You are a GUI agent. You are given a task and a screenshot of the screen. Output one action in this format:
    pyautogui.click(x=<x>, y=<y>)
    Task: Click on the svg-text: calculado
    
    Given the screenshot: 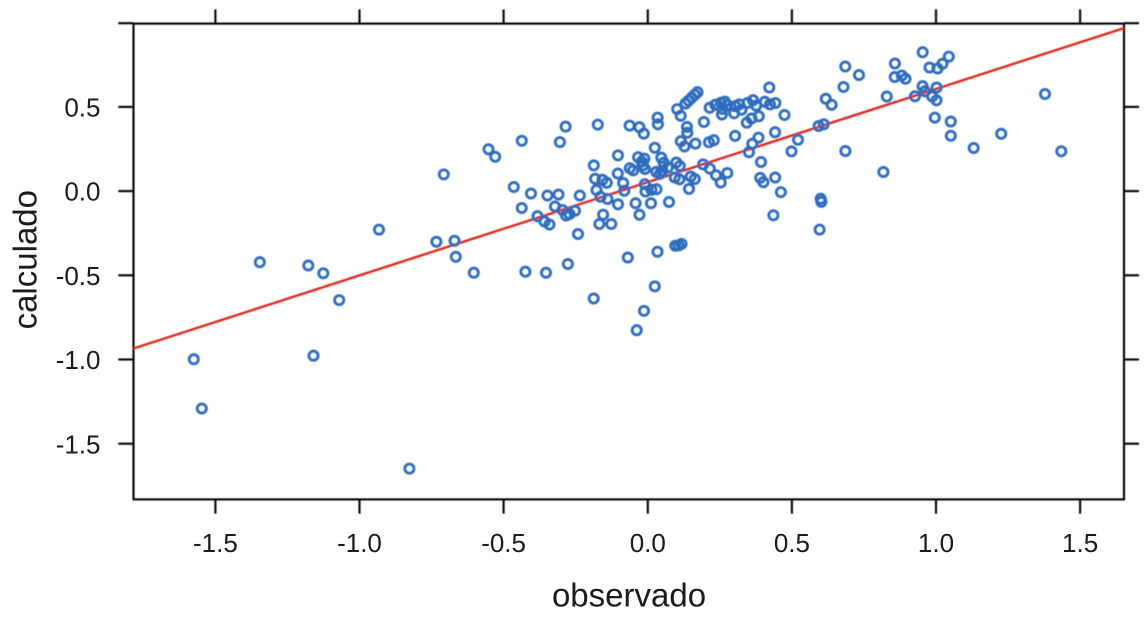 What is the action you would take?
    pyautogui.click(x=25, y=259)
    